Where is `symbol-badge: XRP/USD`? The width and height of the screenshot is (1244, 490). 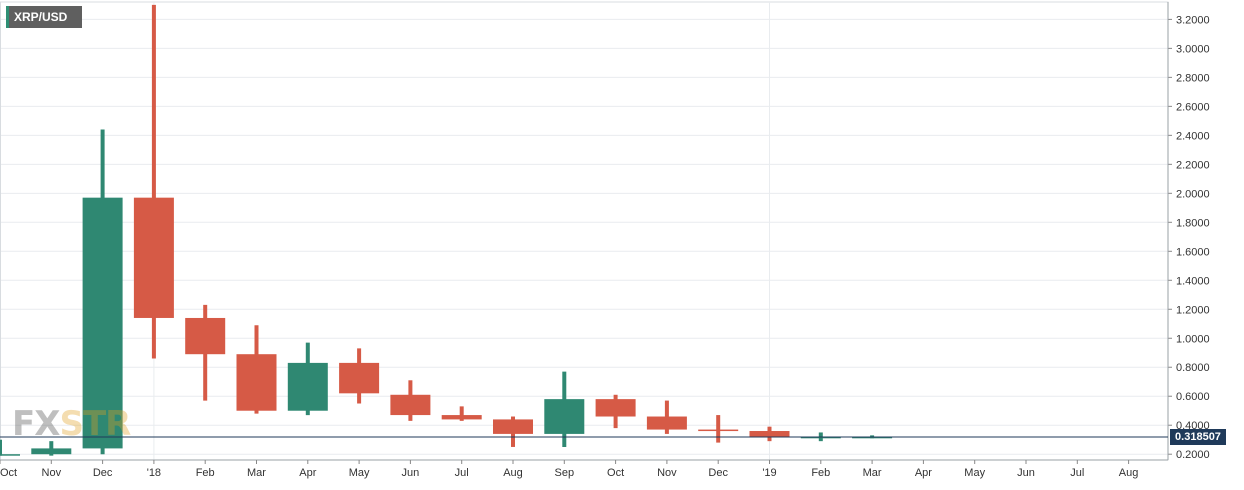 symbol-badge: XRP/USD is located at coordinates (44, 17).